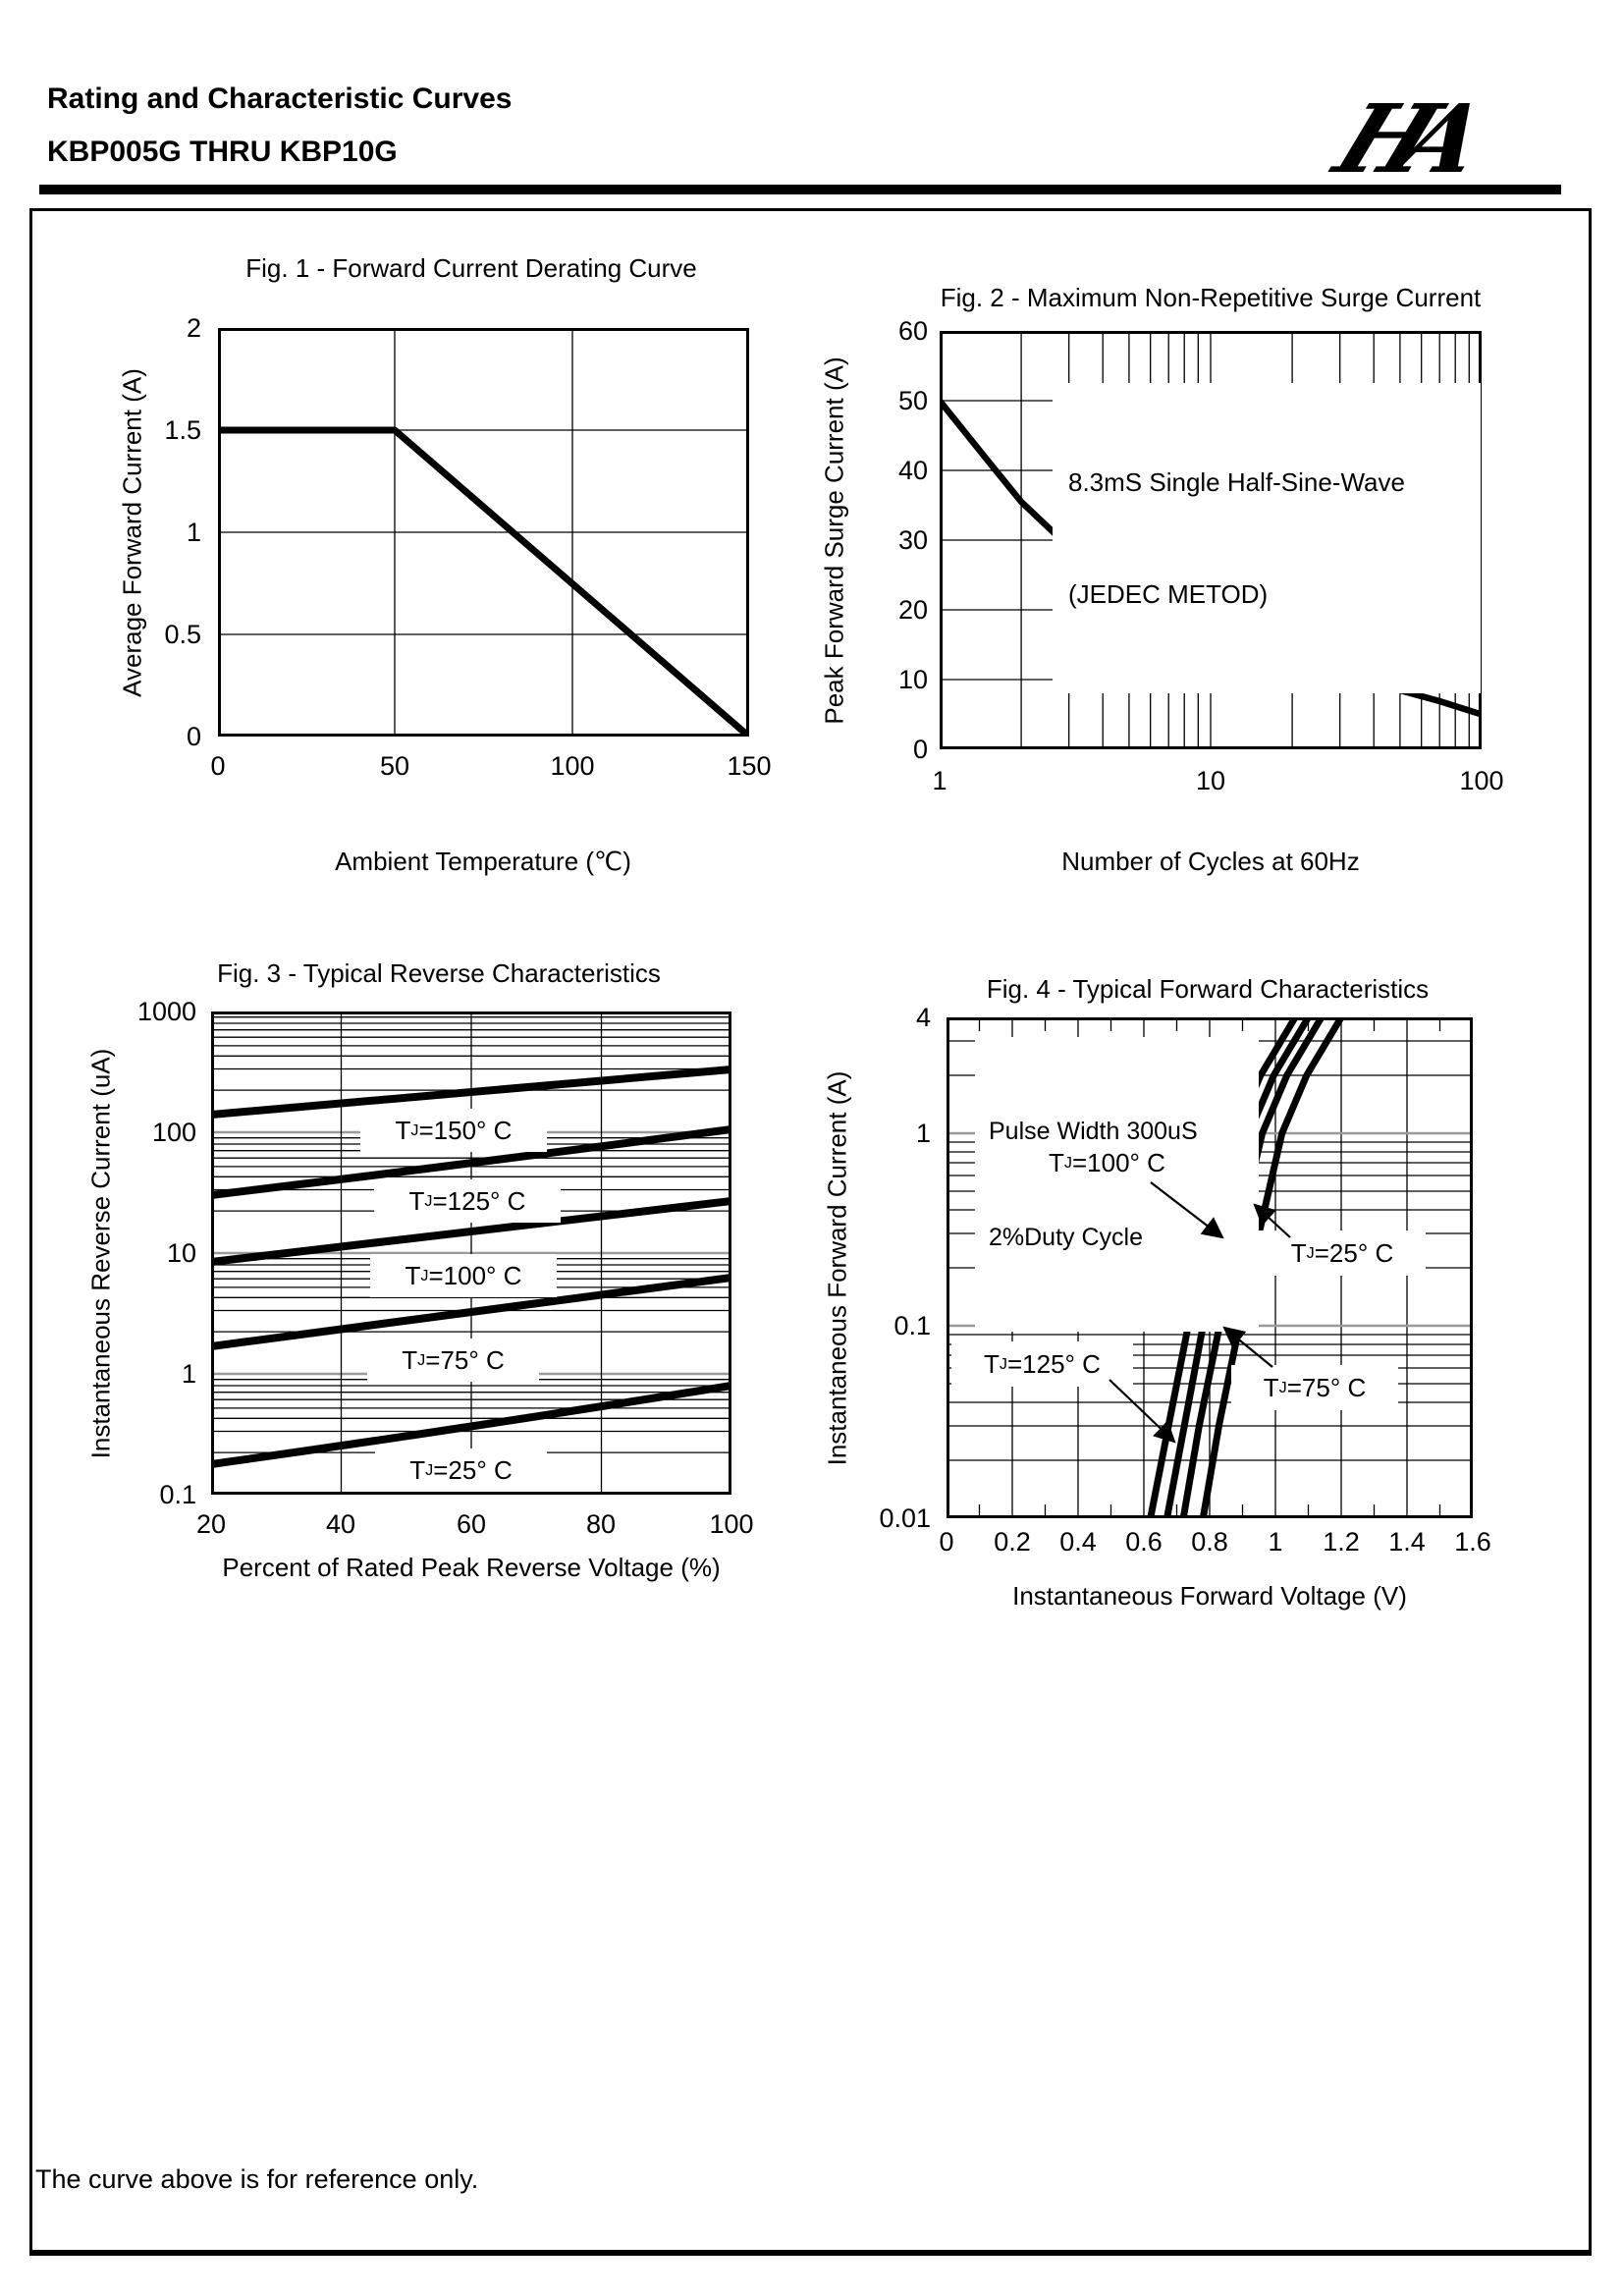  I want to click on fig4-xtick: 0.8, so click(1209, 1542).